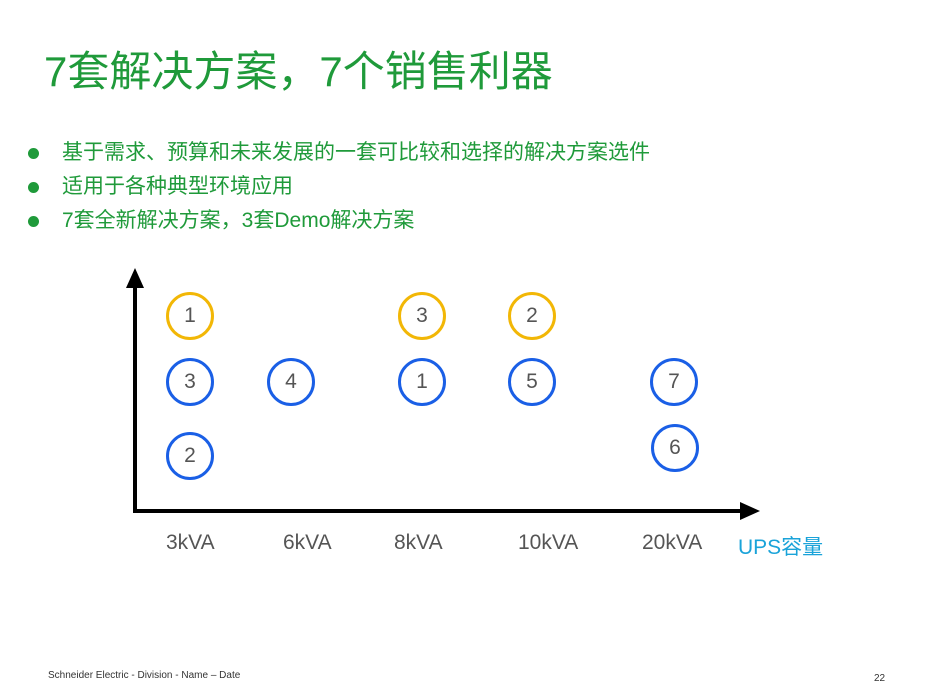 This screenshot has height=698, width=930. What do you see at coordinates (339, 223) in the screenshot?
I see `bullet-item: 7套全新解决方案，3套Demo解决方案` at bounding box center [339, 223].